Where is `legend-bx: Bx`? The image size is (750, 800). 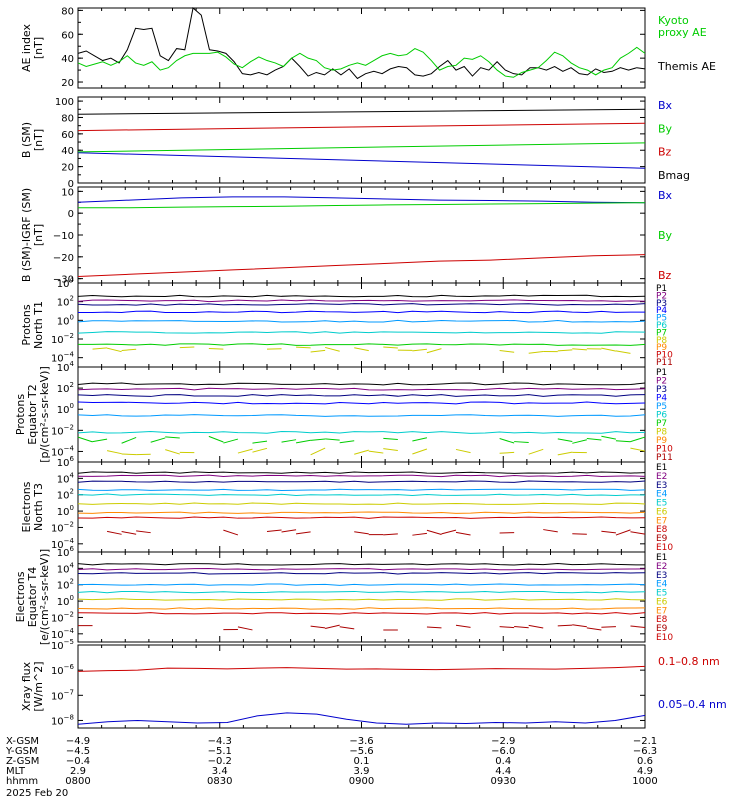 legend-bx: Bx is located at coordinates (665, 105).